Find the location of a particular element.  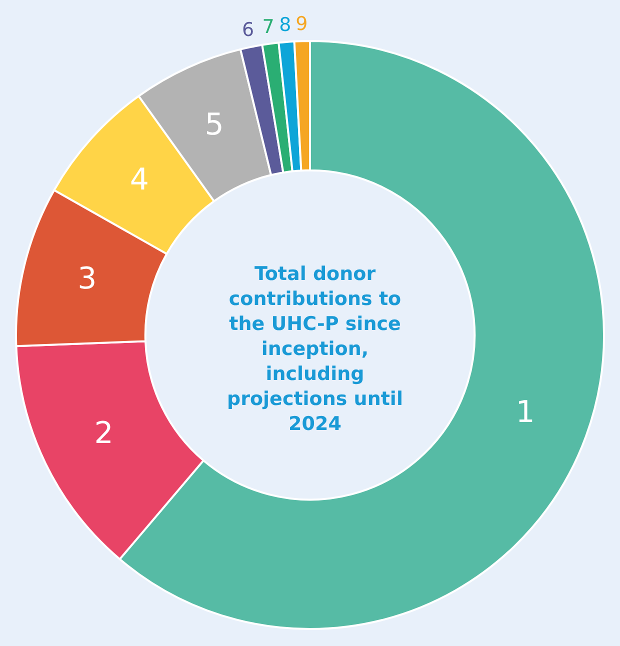

slice-label: 3 is located at coordinates (87, 279).